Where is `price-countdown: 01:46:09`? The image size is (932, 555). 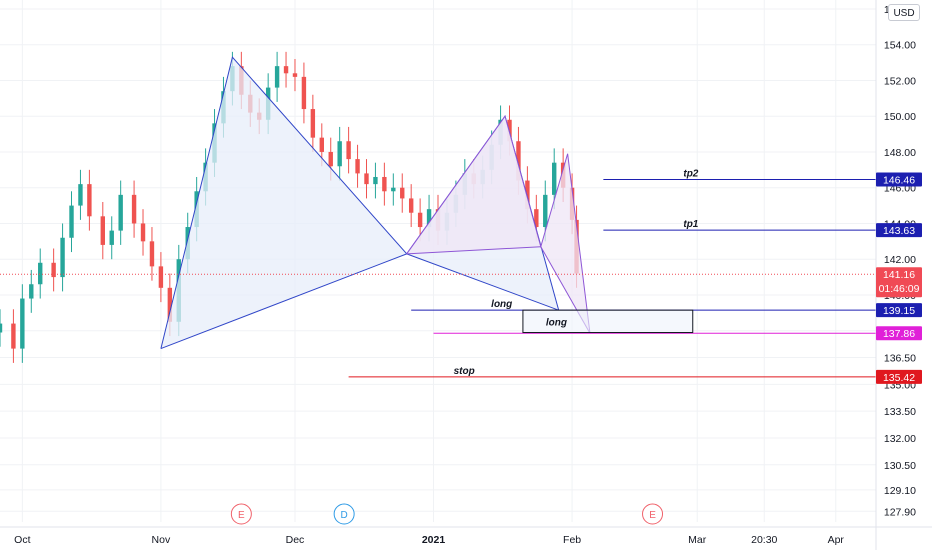 price-countdown: 01:46:09 is located at coordinates (899, 289).